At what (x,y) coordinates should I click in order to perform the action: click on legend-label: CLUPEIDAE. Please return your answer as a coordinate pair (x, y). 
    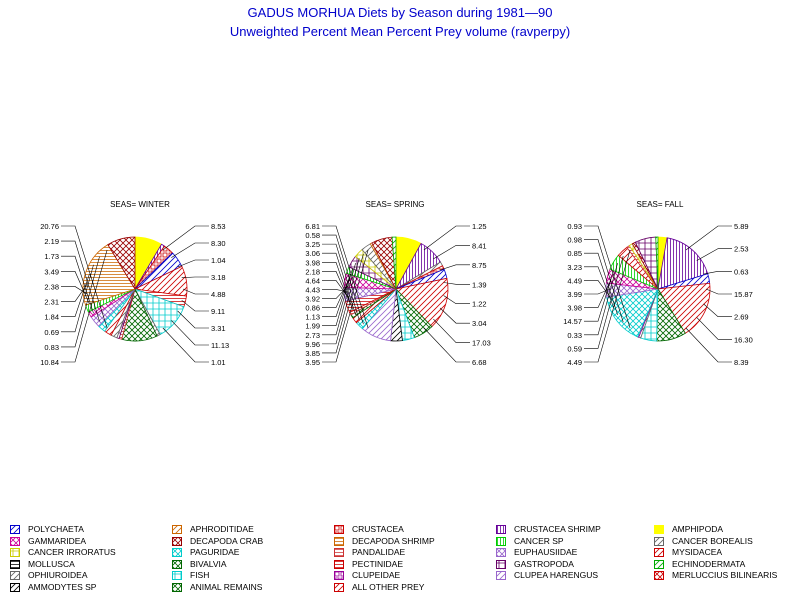
    Looking at the image, I should click on (376, 575).